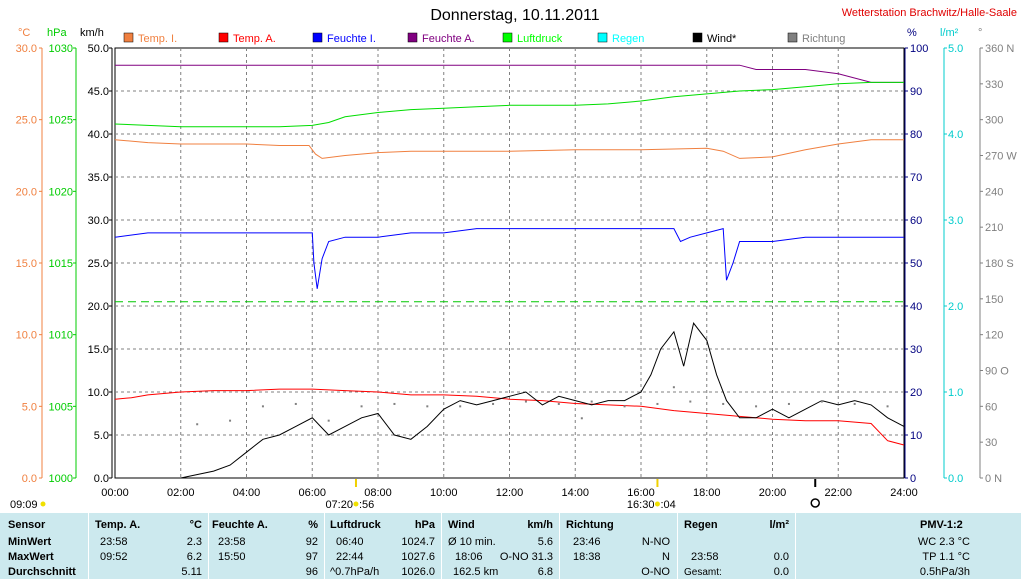  I want to click on wind-header: Wind, so click(461, 525).